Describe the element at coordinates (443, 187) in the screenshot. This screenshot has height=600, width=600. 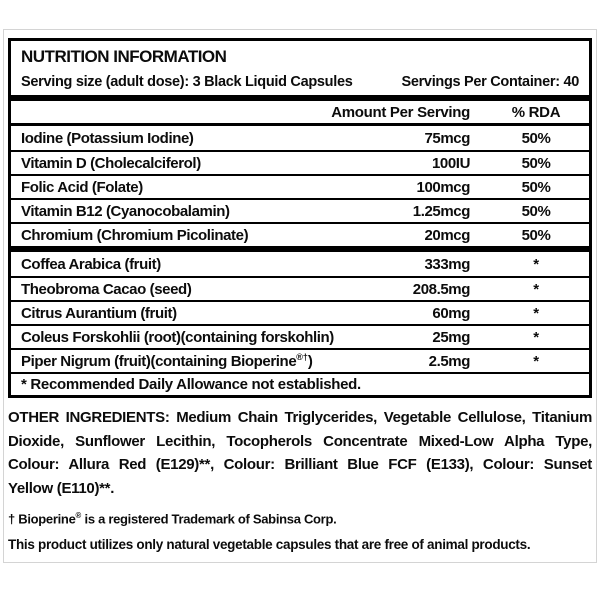
I see `nutrient-amount: 100mcg` at that location.